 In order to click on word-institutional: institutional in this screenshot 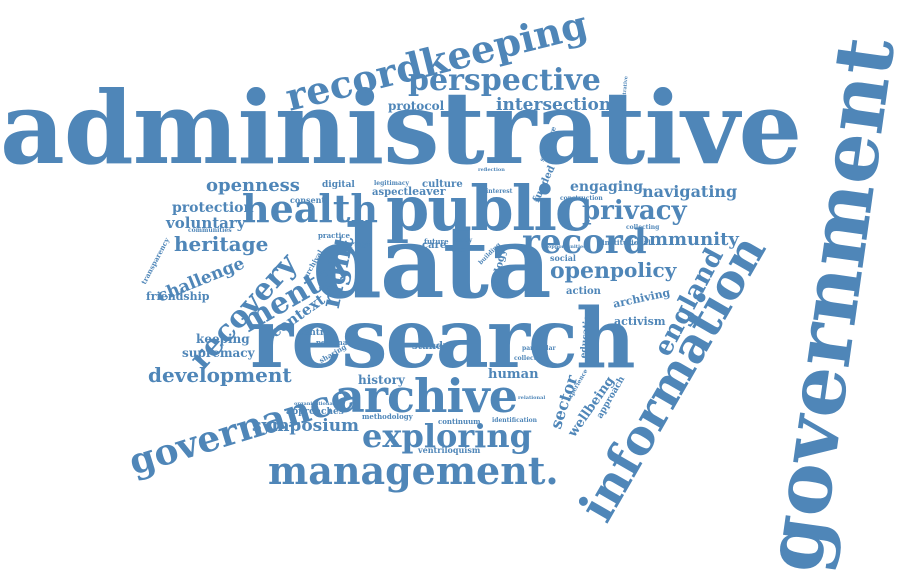, I will do `click(626, 242)`.